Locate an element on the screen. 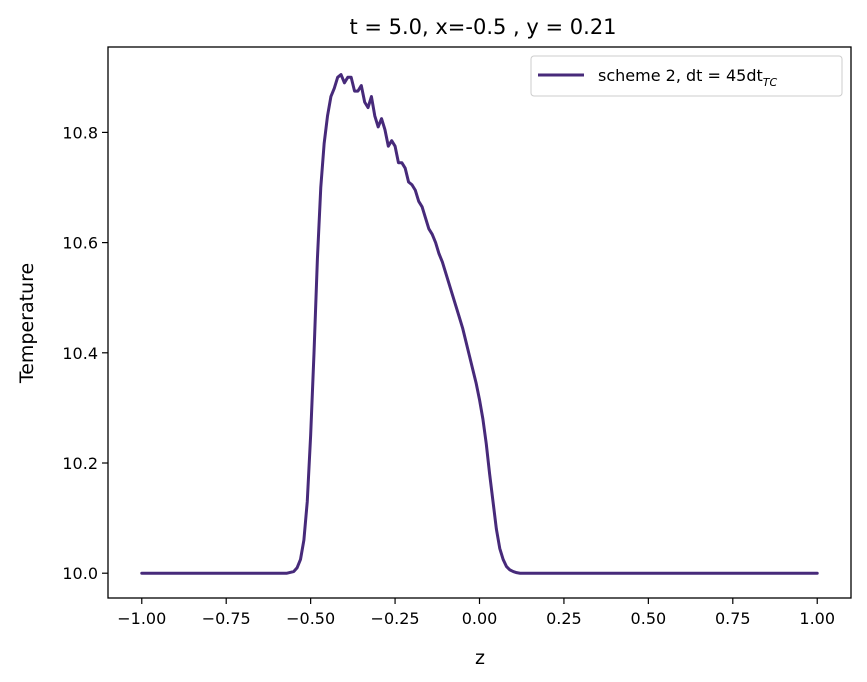  legend-box is located at coordinates (686, 76).